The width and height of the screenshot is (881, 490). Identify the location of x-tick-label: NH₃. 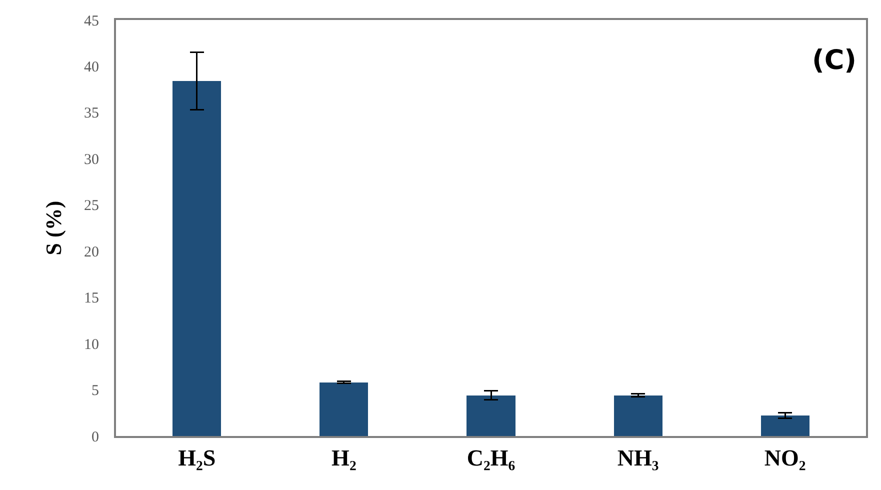
(638, 458).